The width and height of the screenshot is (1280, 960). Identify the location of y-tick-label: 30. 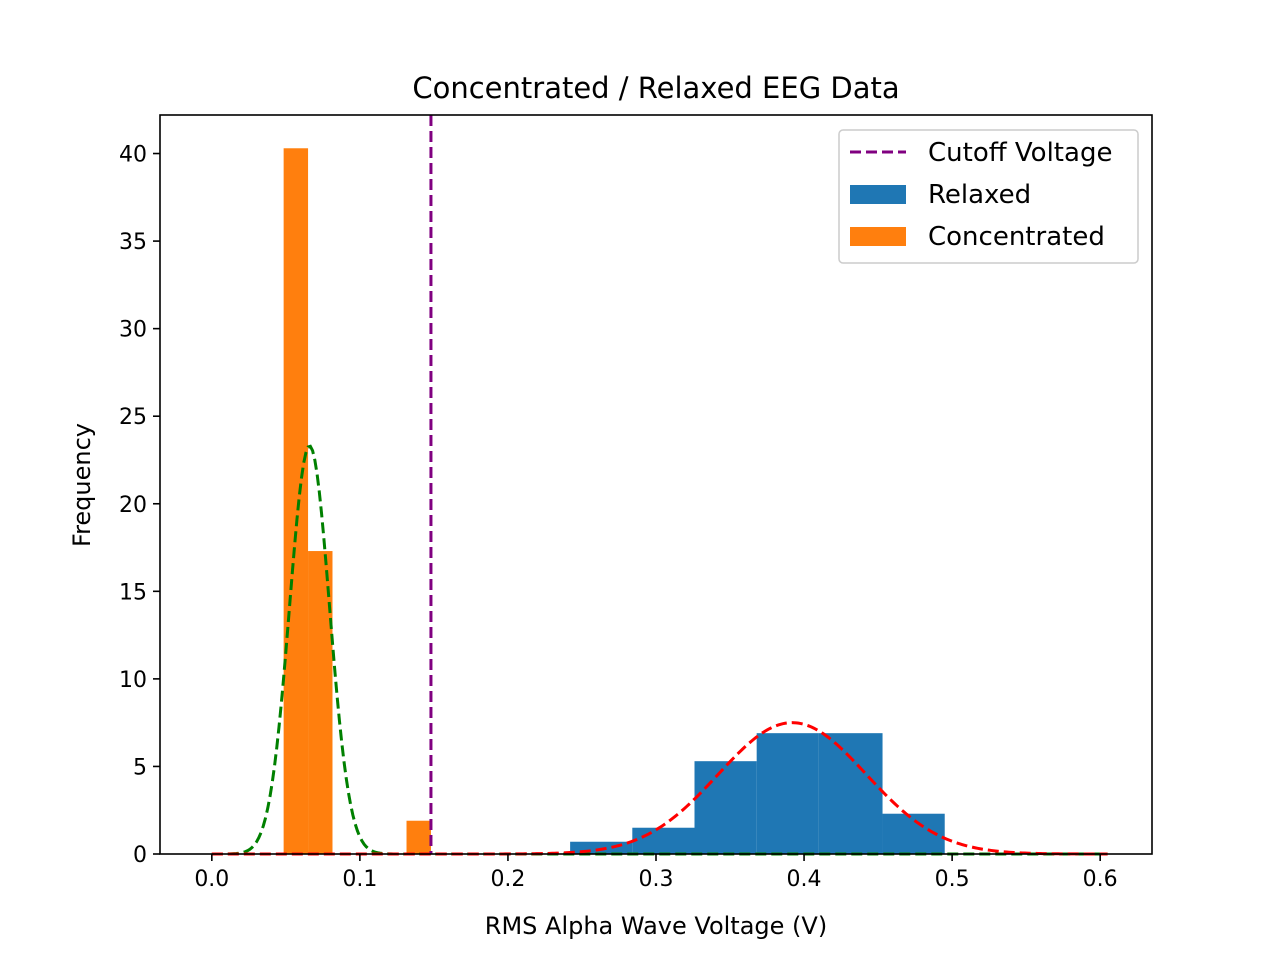
(133, 330).